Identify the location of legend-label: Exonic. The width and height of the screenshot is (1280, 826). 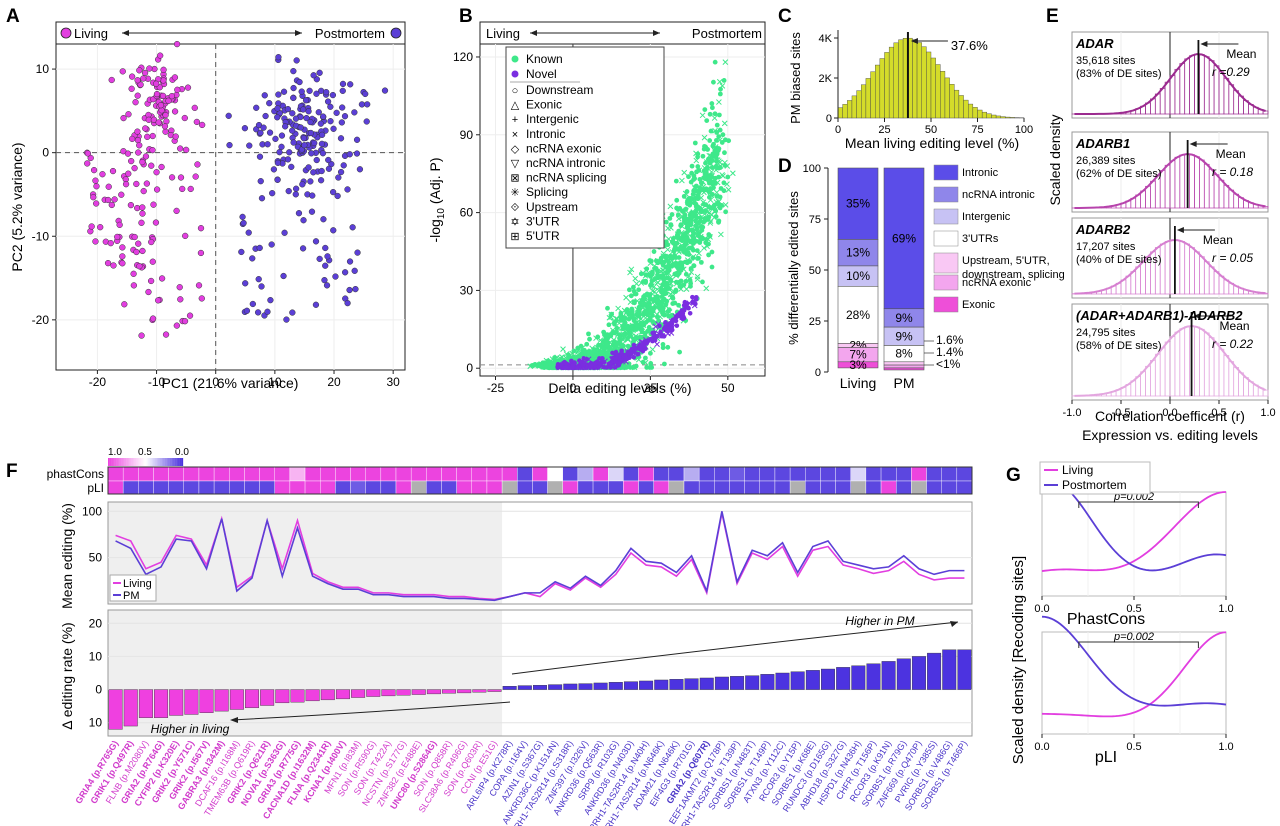
(979, 305).